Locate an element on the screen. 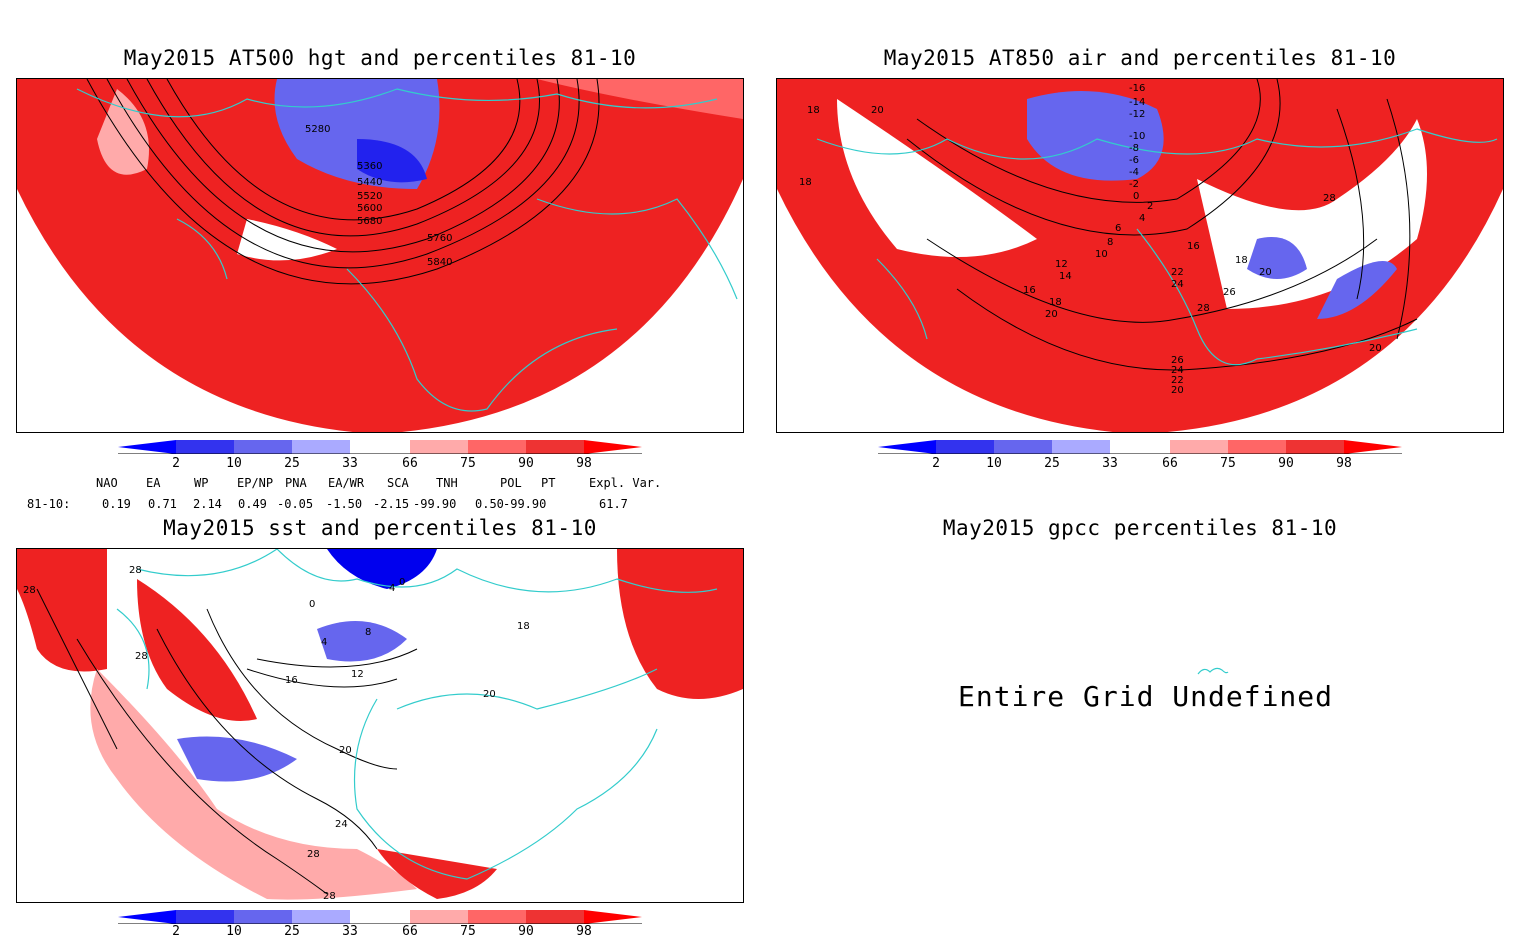  coastline-fragment is located at coordinates (1213, 671).